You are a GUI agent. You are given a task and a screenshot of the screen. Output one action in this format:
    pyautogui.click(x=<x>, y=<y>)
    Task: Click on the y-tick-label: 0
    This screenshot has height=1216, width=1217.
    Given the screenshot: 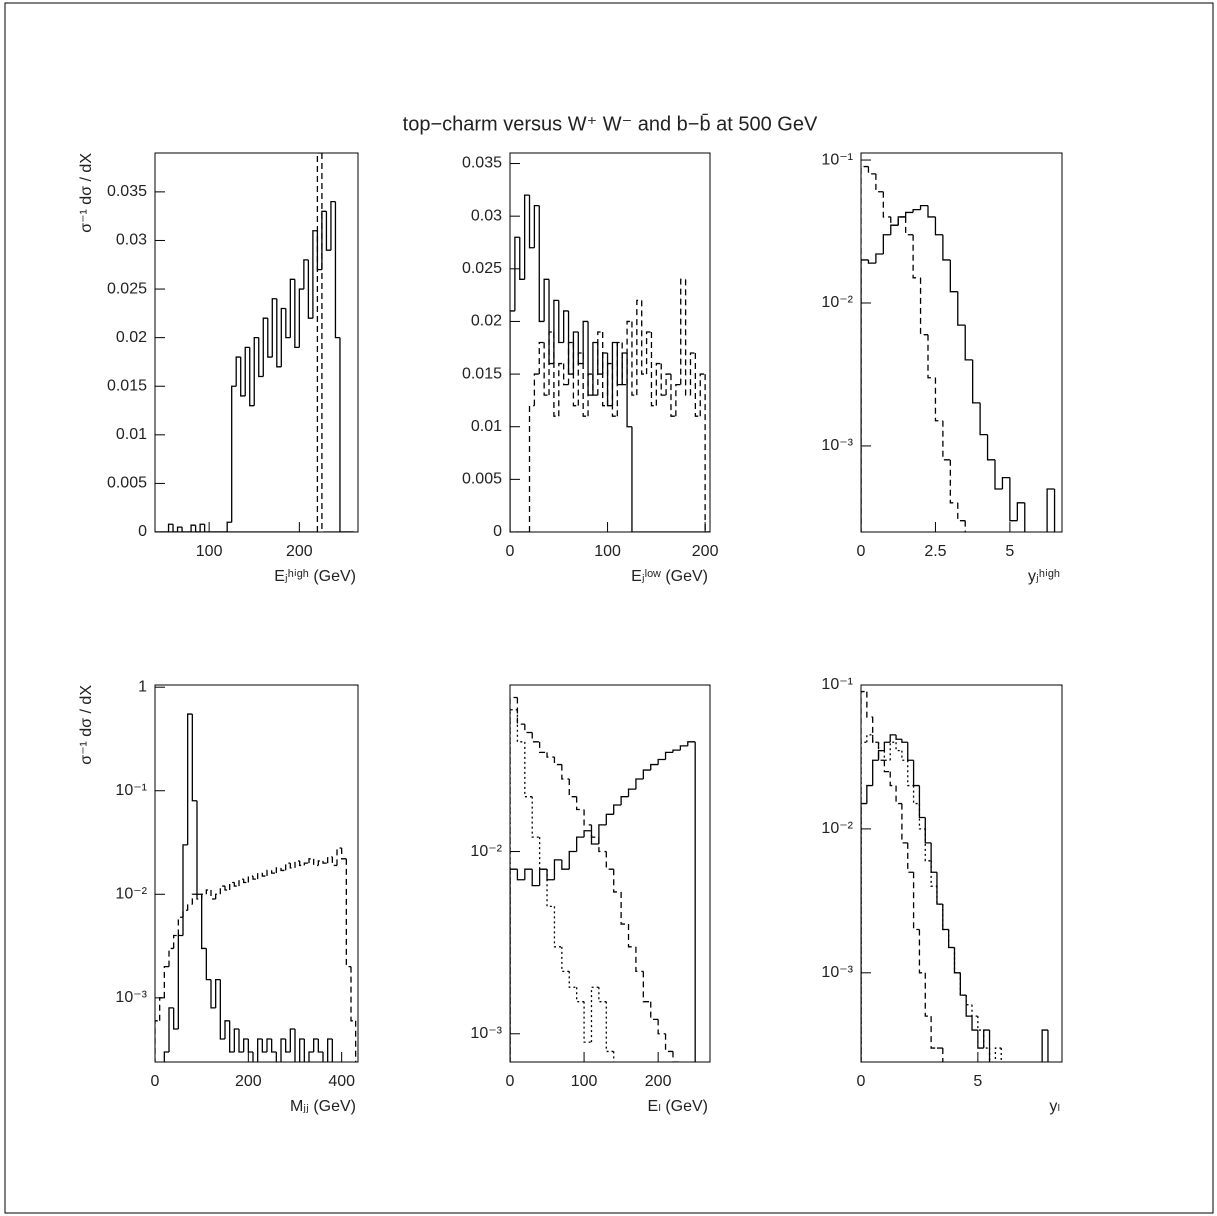 What is the action you would take?
    pyautogui.click(x=142, y=531)
    